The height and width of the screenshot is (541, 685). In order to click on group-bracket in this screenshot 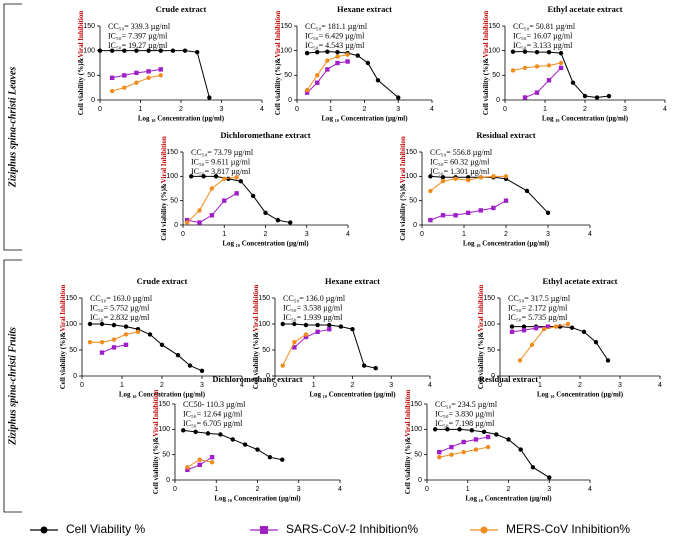, I will do `click(12, 127)`.